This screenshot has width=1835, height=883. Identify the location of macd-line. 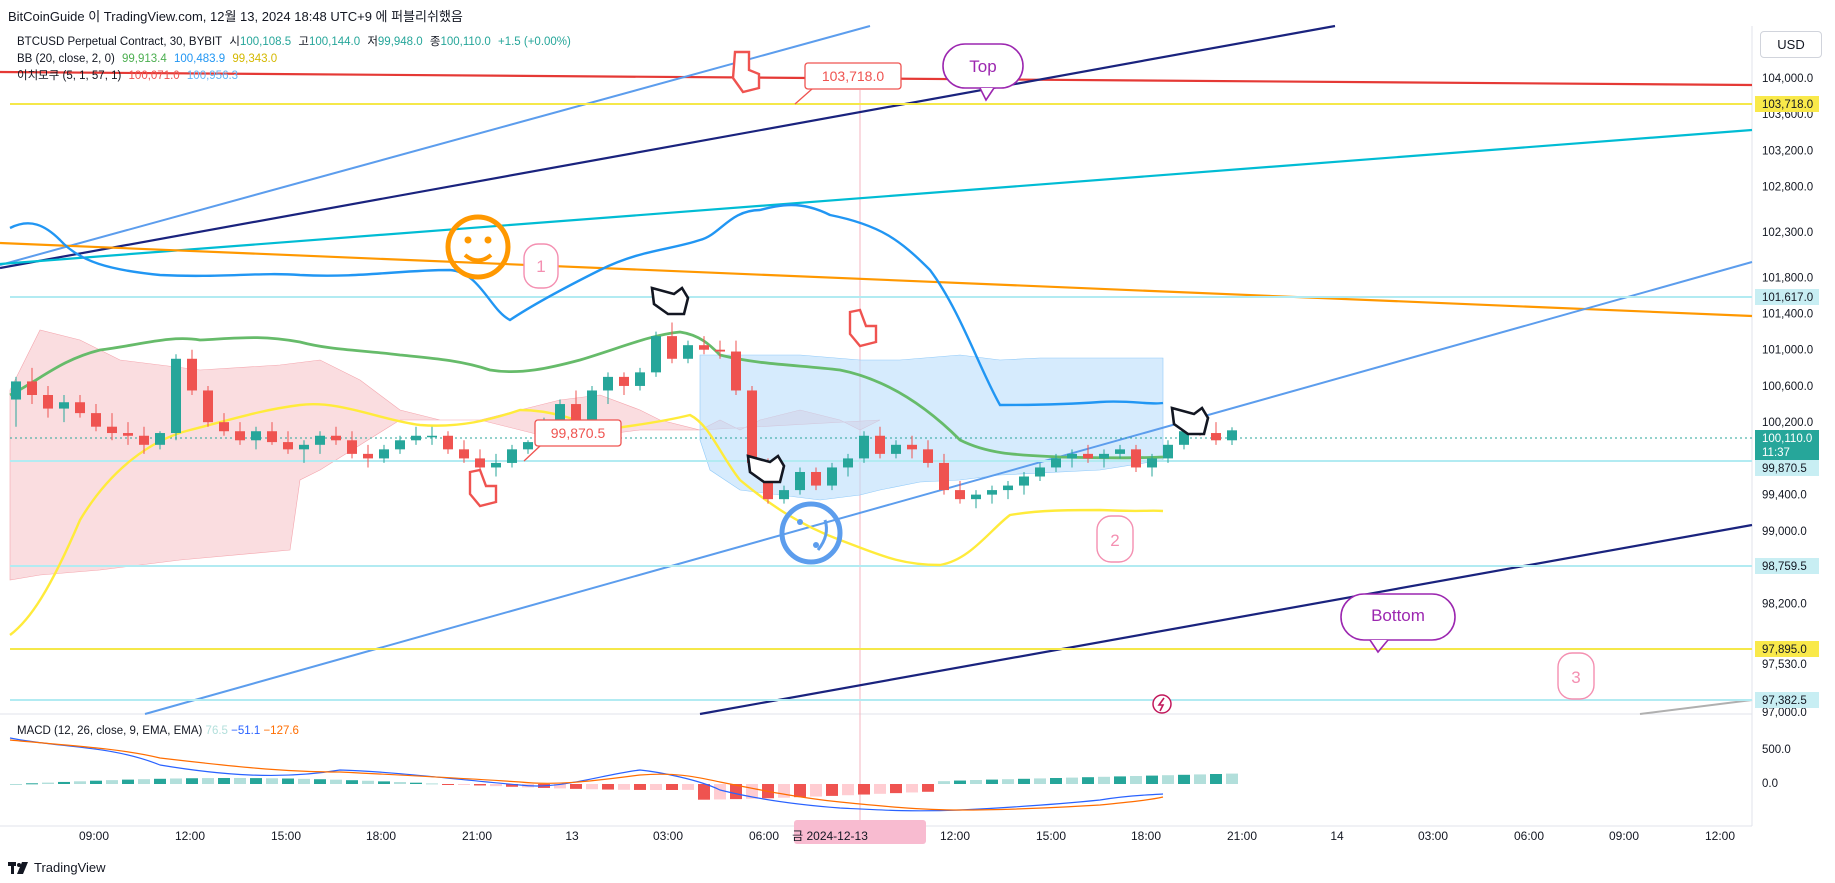
(586, 774).